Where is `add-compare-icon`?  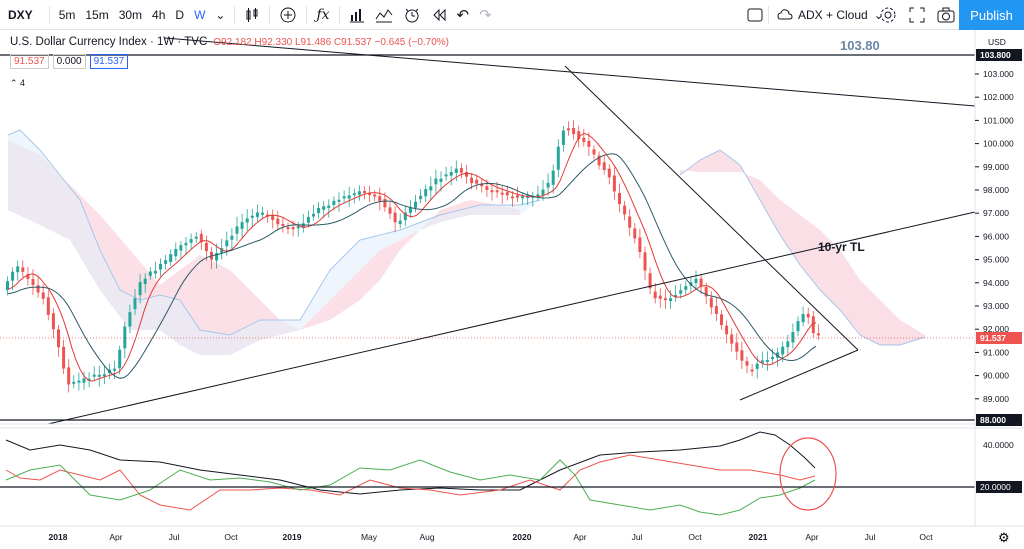 add-compare-icon is located at coordinates (288, 15).